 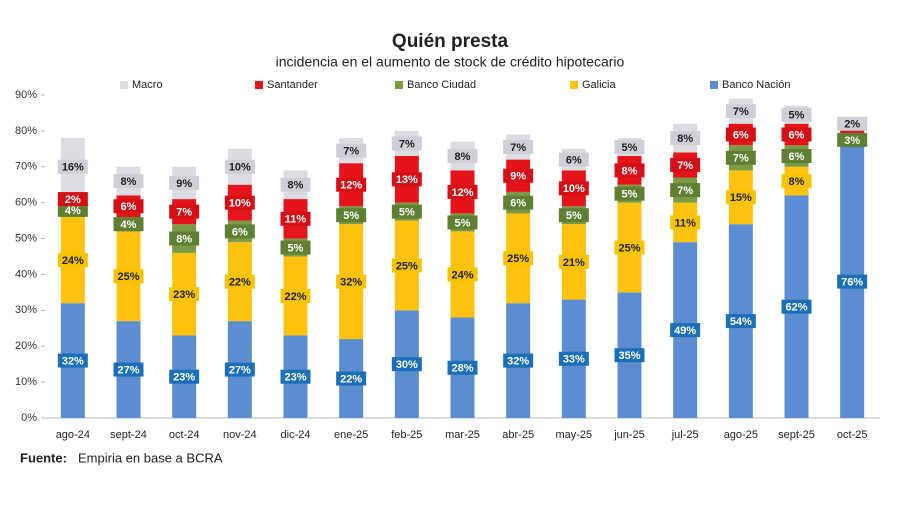 What do you see at coordinates (852, 435) in the screenshot?
I see `x-tick-label: oct-25` at bounding box center [852, 435].